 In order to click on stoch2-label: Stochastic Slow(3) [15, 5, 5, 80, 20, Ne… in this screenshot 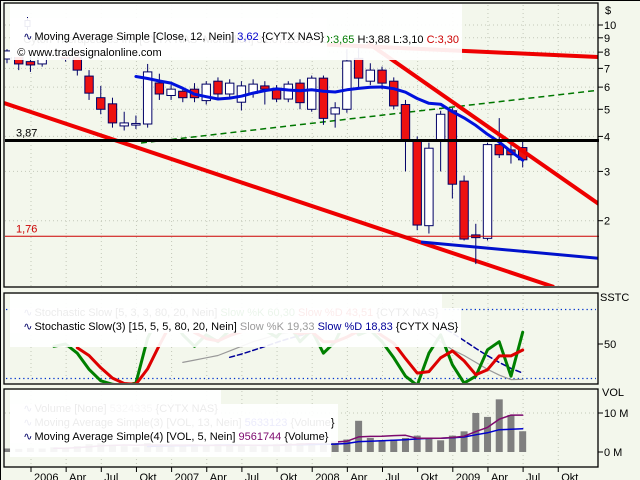, I will do `click(137, 327)`.